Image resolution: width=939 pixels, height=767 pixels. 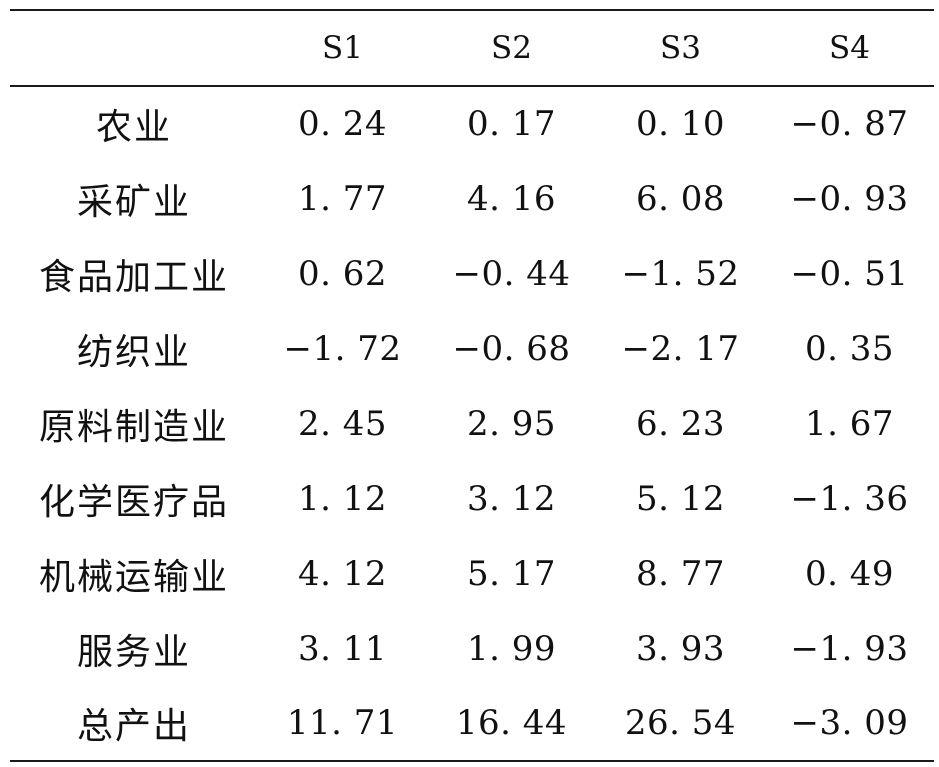 What do you see at coordinates (342, 648) in the screenshot?
I see `table-cell: 3. 11` at bounding box center [342, 648].